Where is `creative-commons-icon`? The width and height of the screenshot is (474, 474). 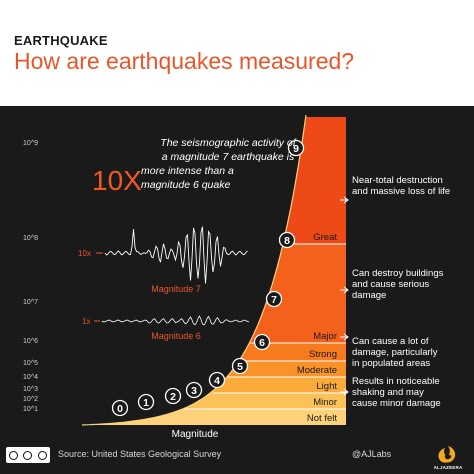 creative-commons-icon is located at coordinates (28, 455).